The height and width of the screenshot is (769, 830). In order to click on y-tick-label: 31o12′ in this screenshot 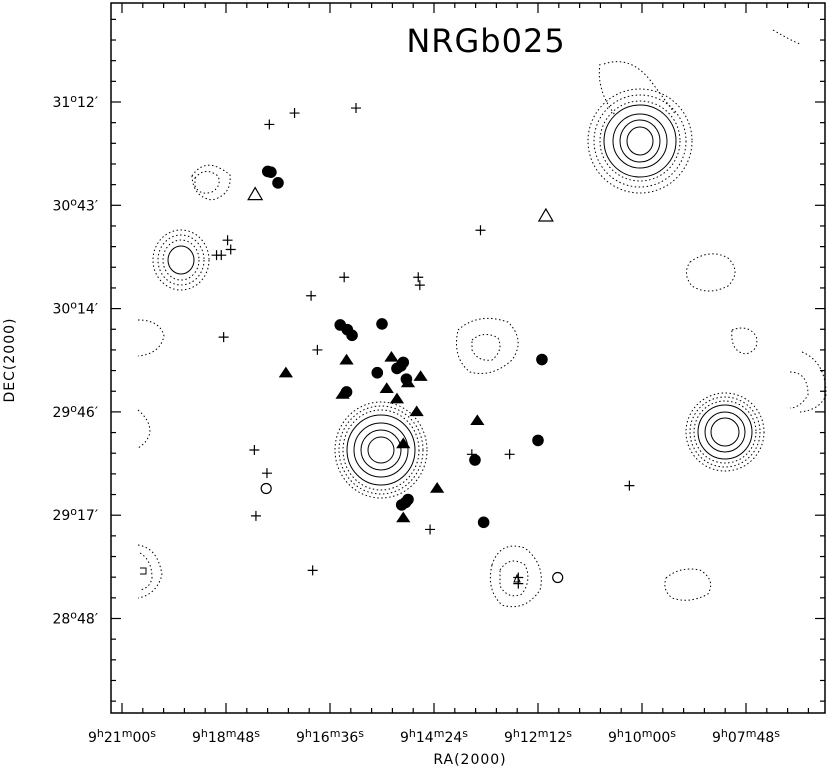, I will do `click(75, 101)`.